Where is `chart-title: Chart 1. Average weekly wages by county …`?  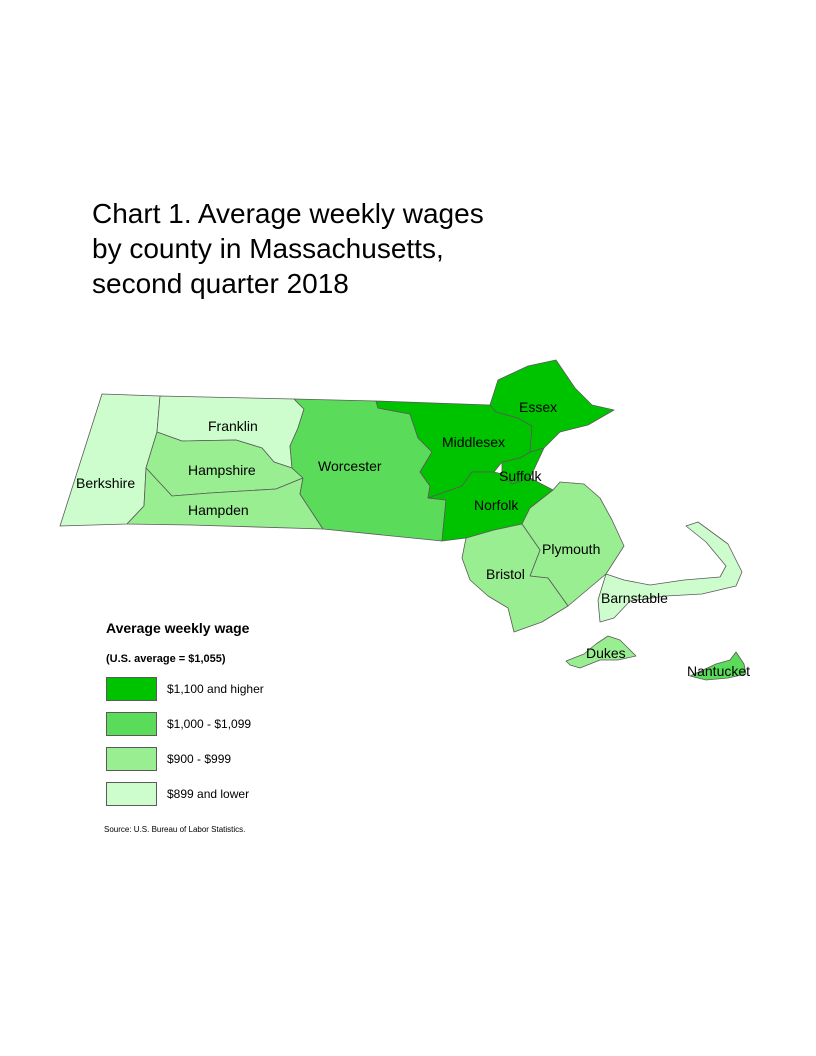 chart-title: Chart 1. Average weekly wages by county … is located at coordinates (372, 248).